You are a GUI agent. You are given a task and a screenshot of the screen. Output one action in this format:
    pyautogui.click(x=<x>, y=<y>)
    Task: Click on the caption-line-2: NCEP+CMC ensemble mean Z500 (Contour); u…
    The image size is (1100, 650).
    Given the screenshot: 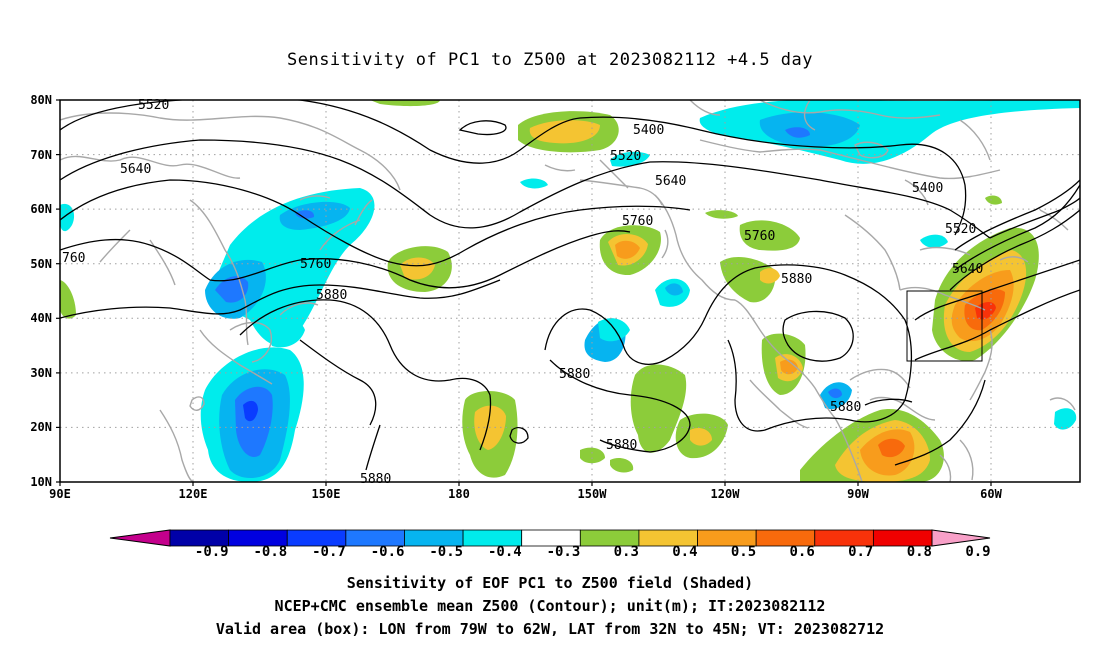 What is the action you would take?
    pyautogui.click(x=550, y=606)
    